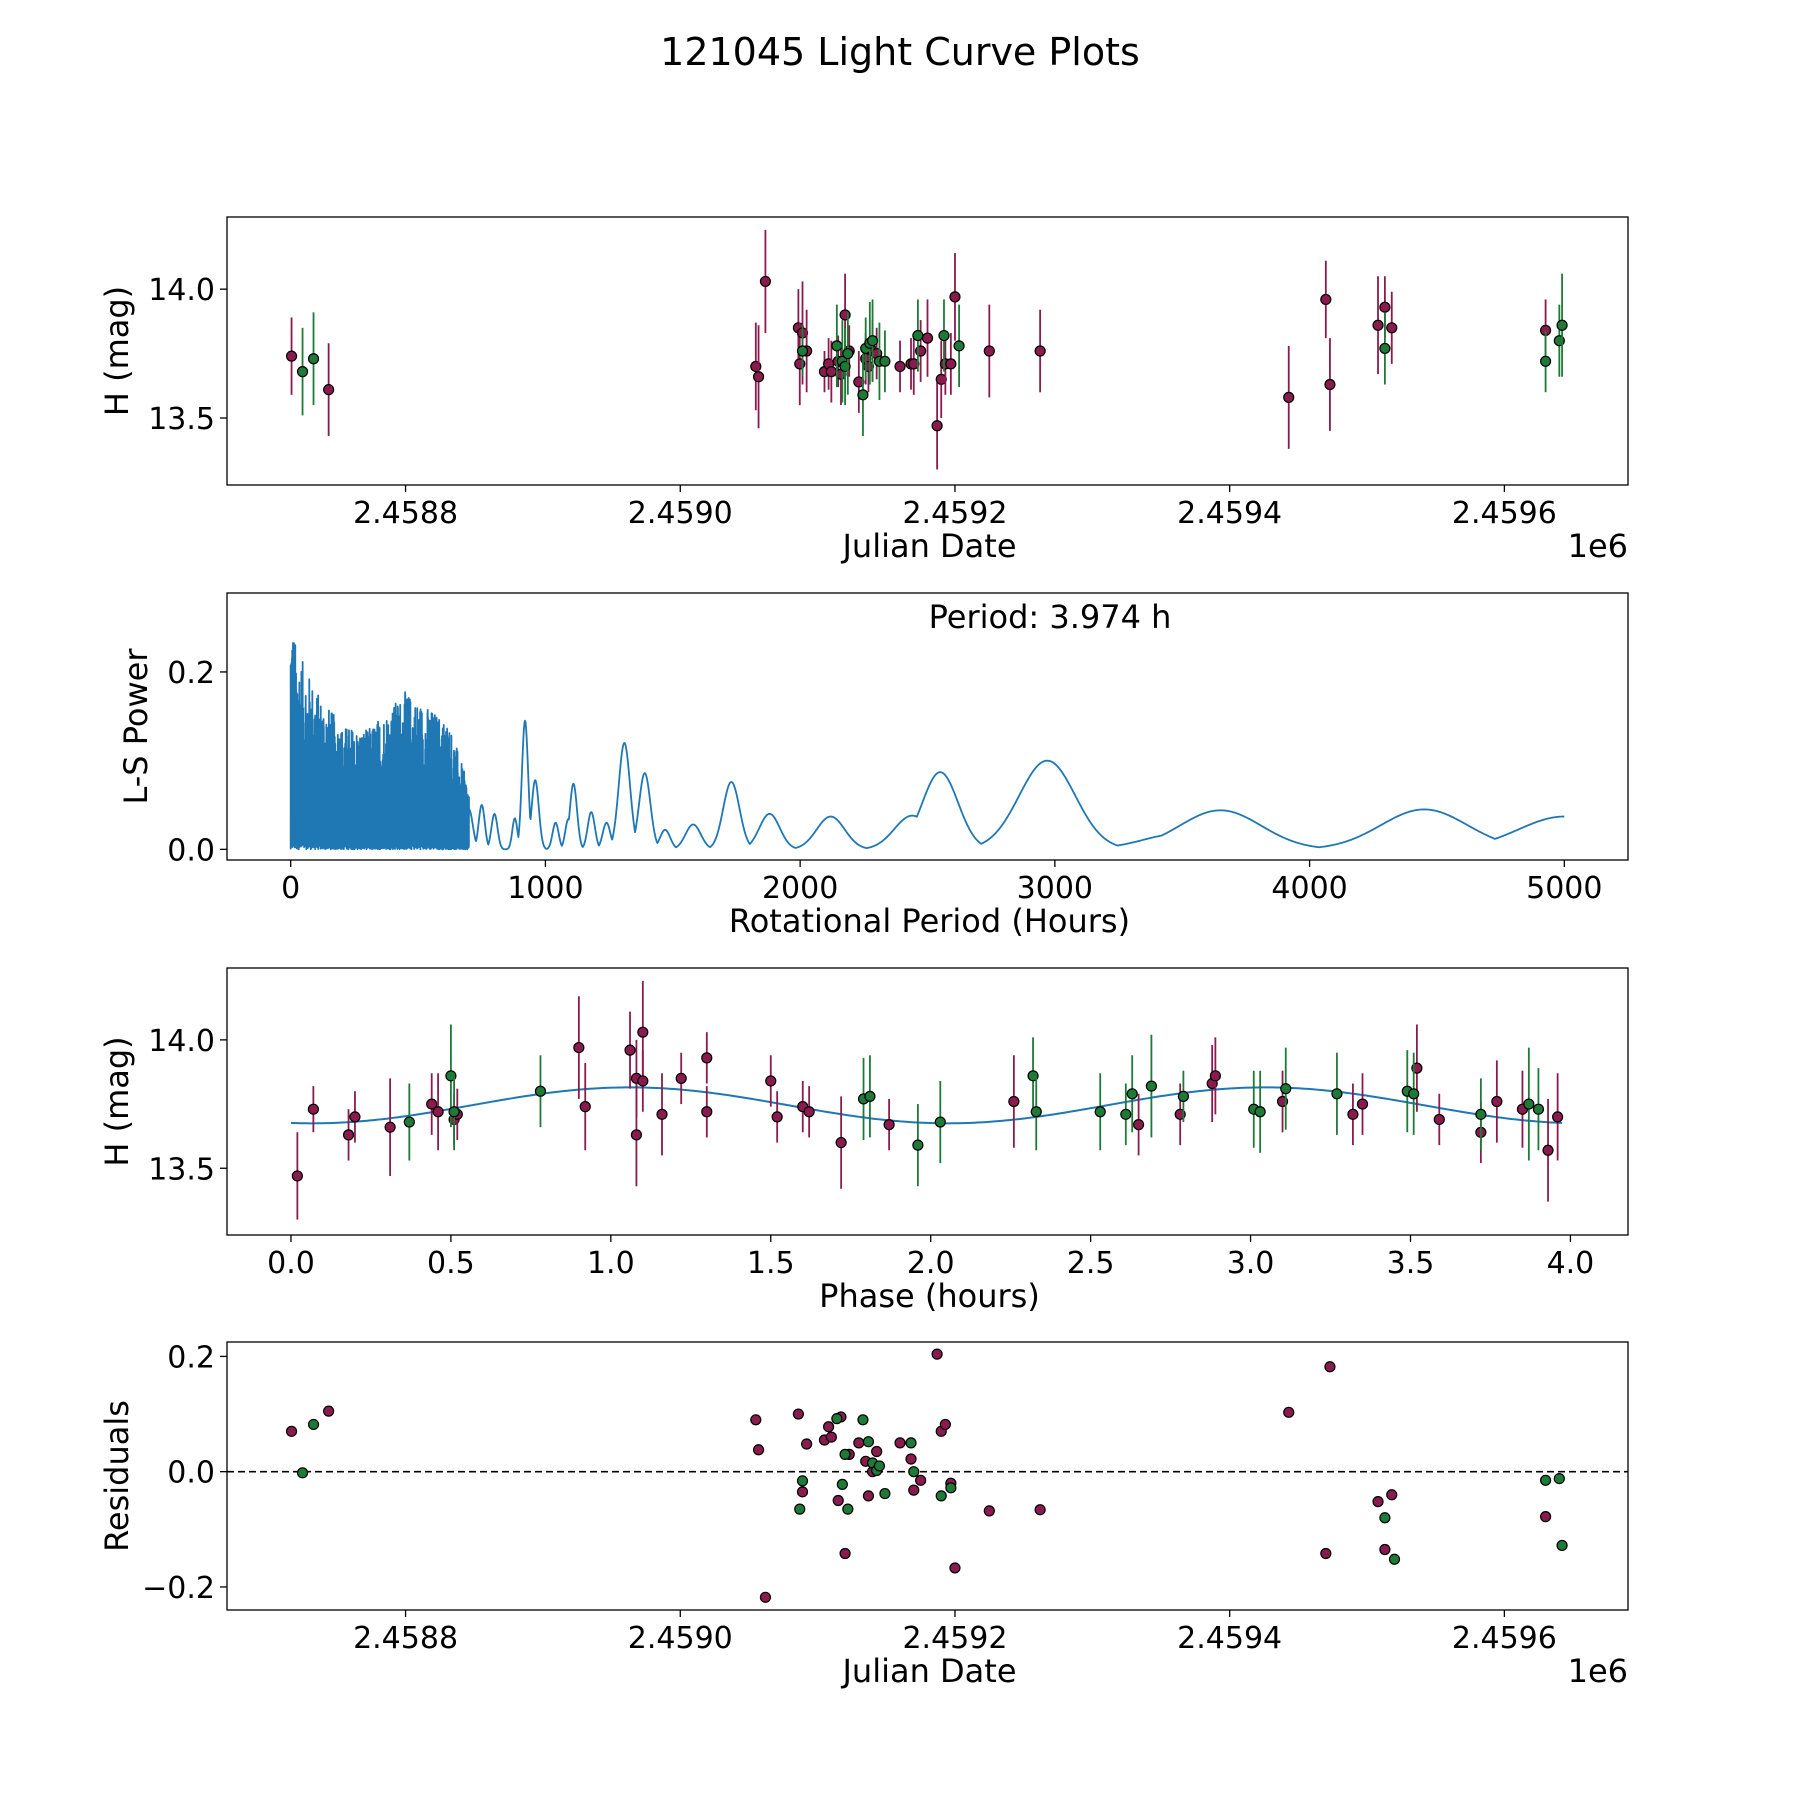 The height and width of the screenshot is (1800, 1800). What do you see at coordinates (1411, 1263) in the screenshot?
I see `phased-xtick-label: 3.5` at bounding box center [1411, 1263].